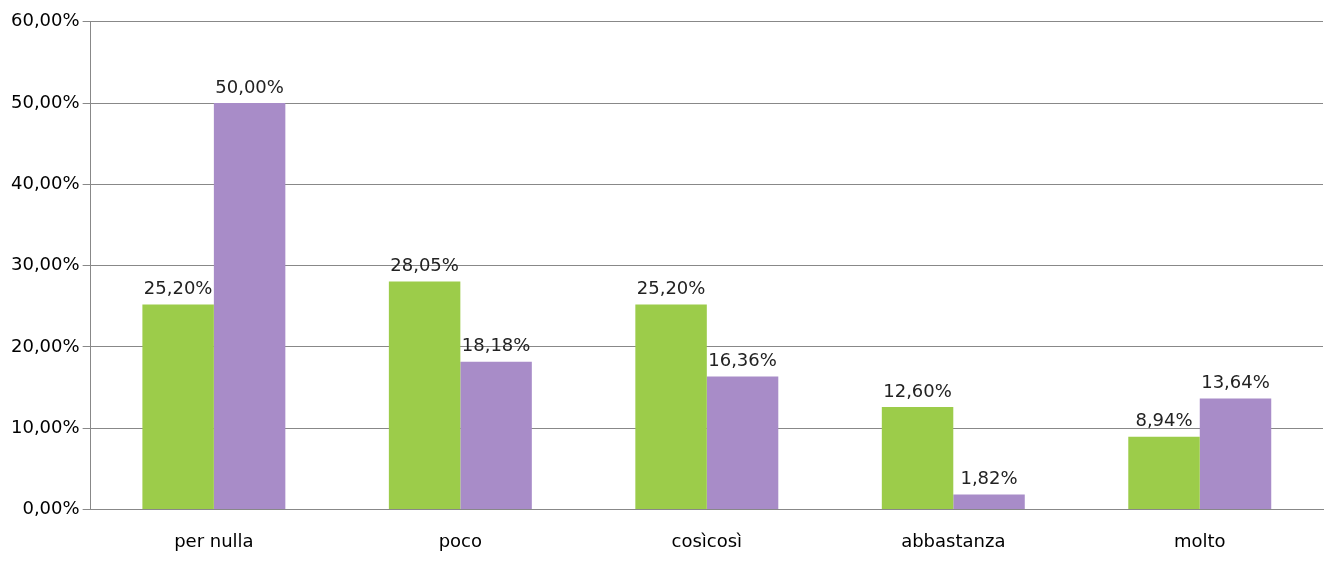 The width and height of the screenshot is (1335, 575). I want to click on y-tick-label: 0,00%, so click(51, 508).